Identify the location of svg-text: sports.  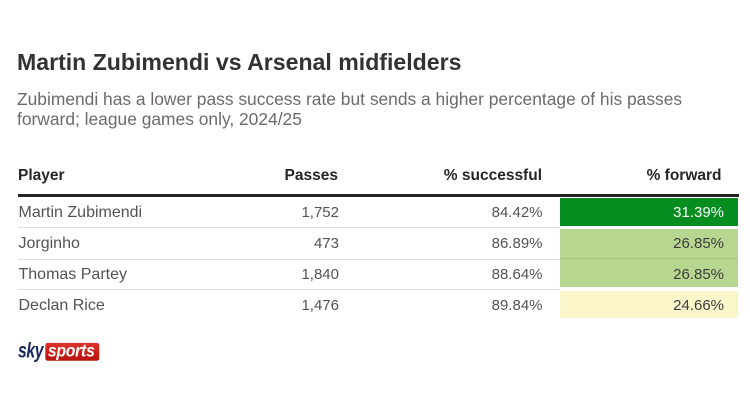
(71, 351).